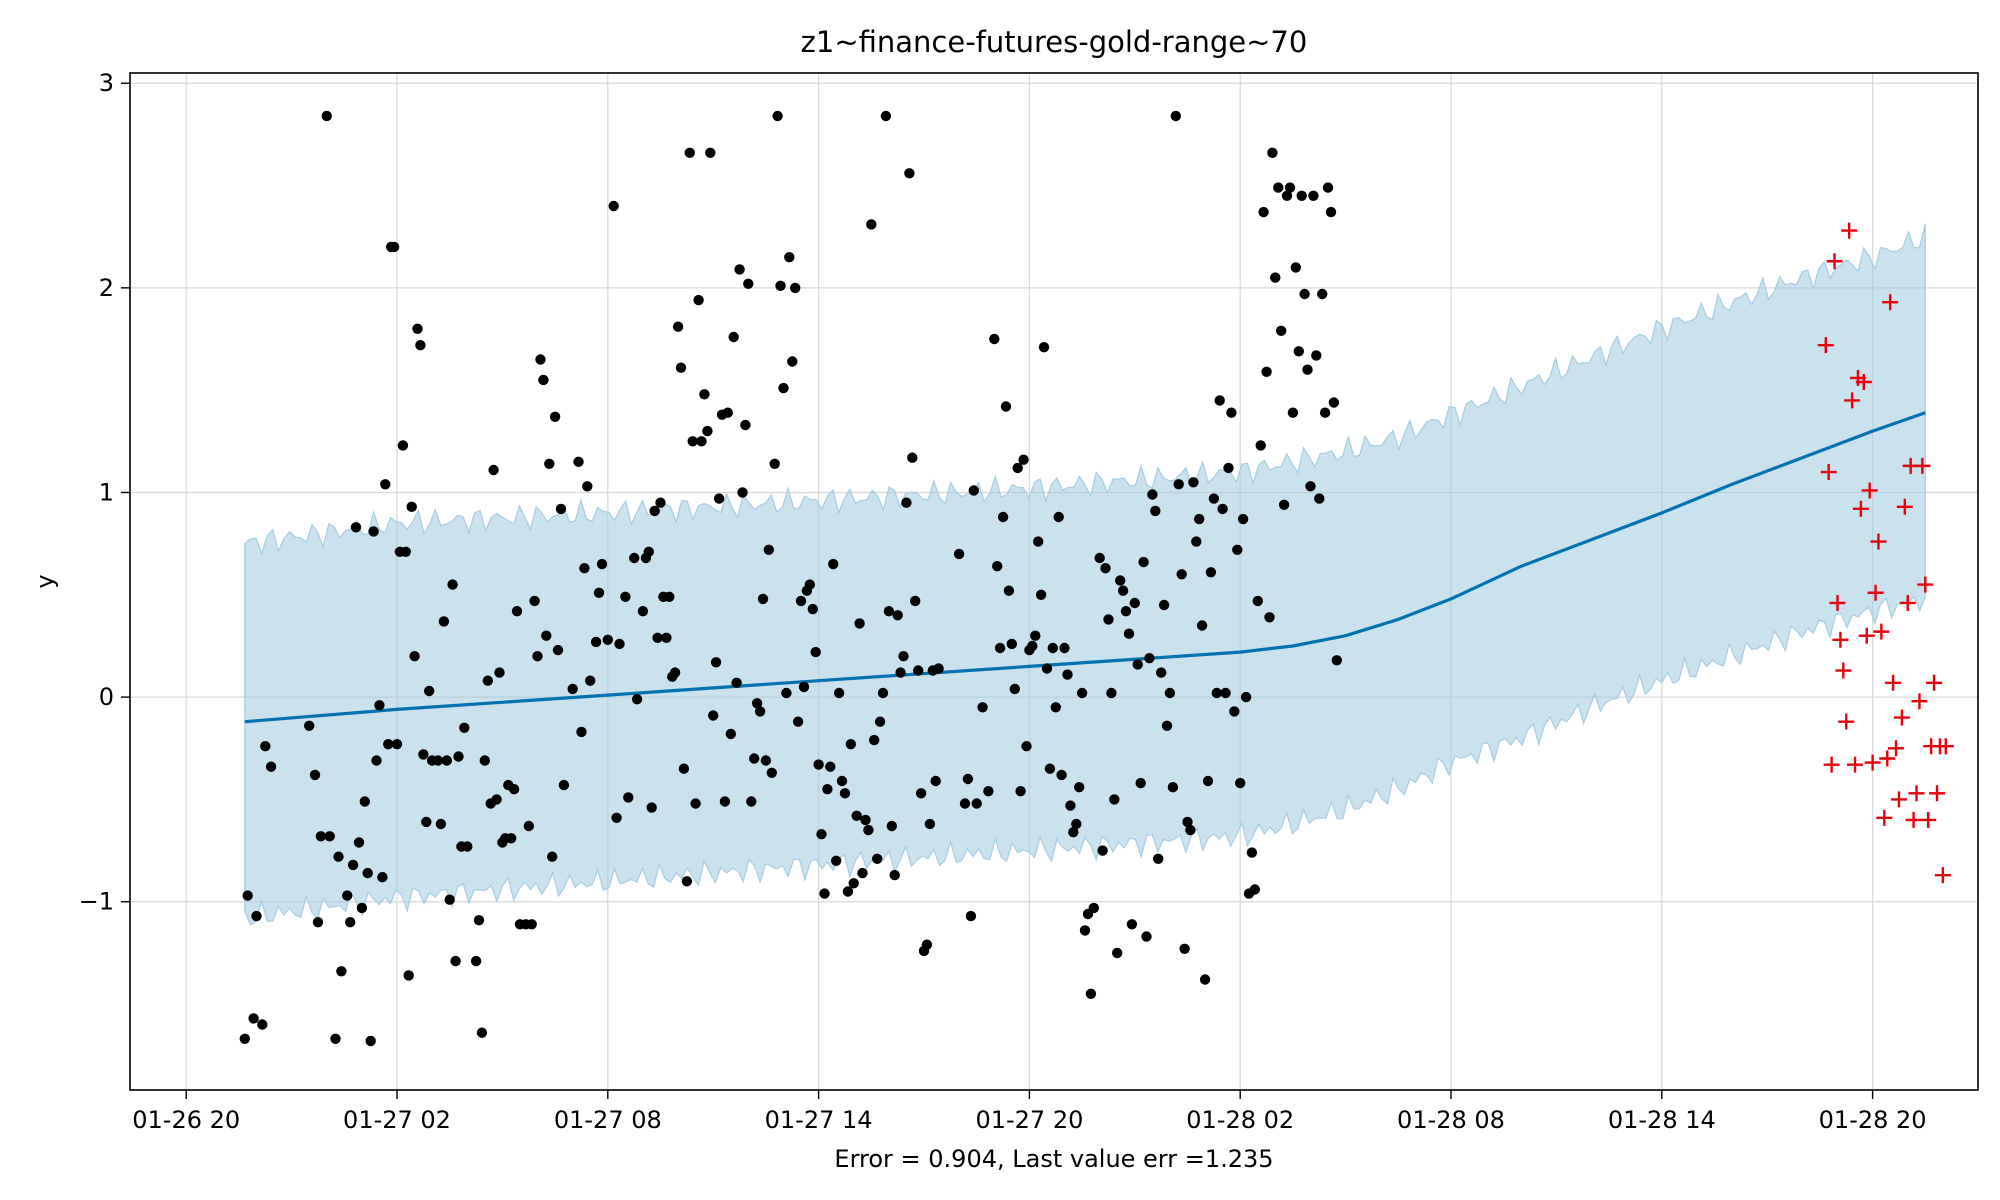 The width and height of the screenshot is (2000, 1200). What do you see at coordinates (1873, 1120) in the screenshot?
I see `x-tick-label: 01-28 20` at bounding box center [1873, 1120].